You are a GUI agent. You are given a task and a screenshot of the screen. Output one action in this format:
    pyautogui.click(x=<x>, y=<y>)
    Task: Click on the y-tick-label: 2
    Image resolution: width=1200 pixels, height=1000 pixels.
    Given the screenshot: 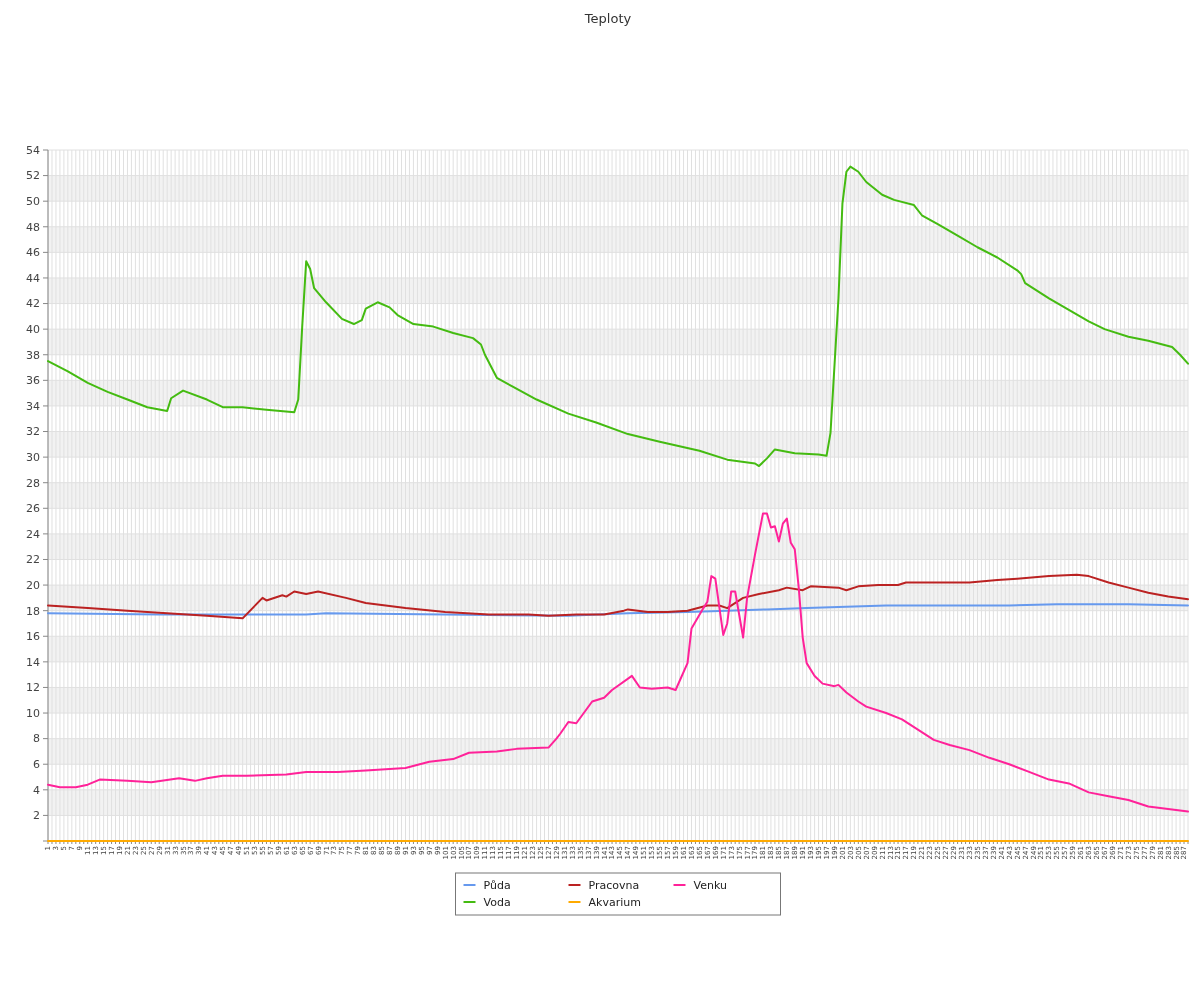 What is the action you would take?
    pyautogui.click(x=36, y=816)
    